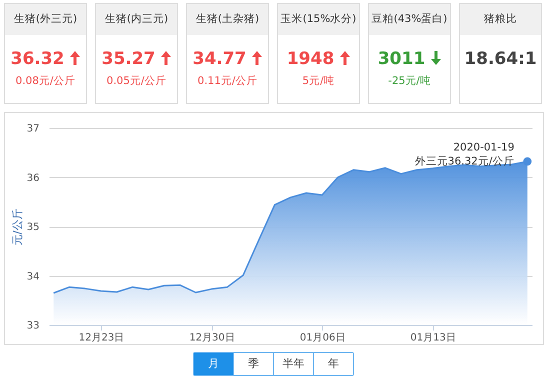 The height and width of the screenshot is (385, 550). What do you see at coordinates (402, 59) in the screenshot?
I see `text: 3011` at bounding box center [402, 59].